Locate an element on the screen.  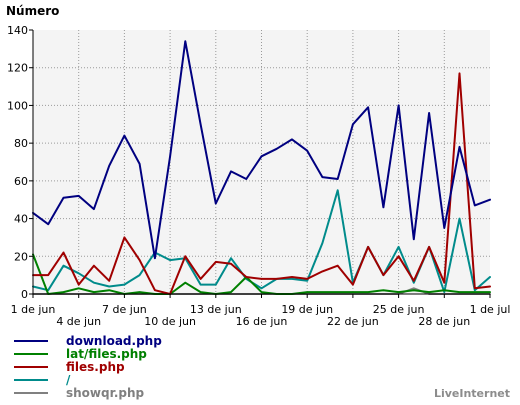
legend-label: / is located at coordinates (68, 379).